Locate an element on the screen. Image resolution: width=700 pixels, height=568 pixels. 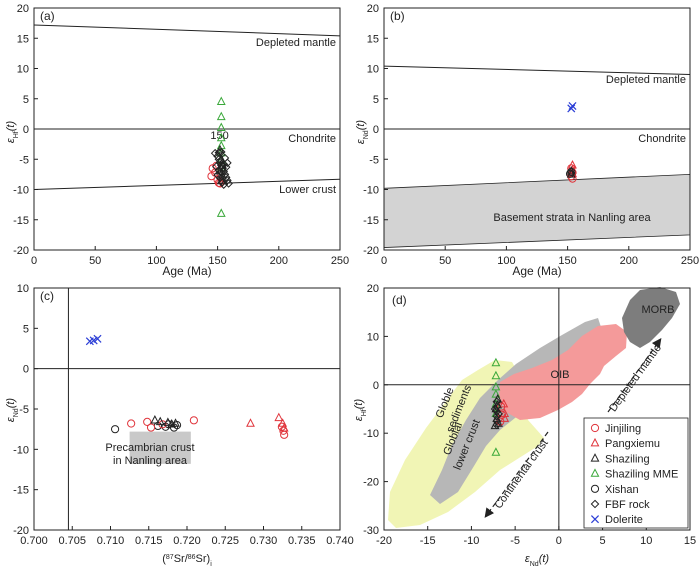
line-label-depleted-mantle: Depleted mantle is located at coordinates (646, 80).